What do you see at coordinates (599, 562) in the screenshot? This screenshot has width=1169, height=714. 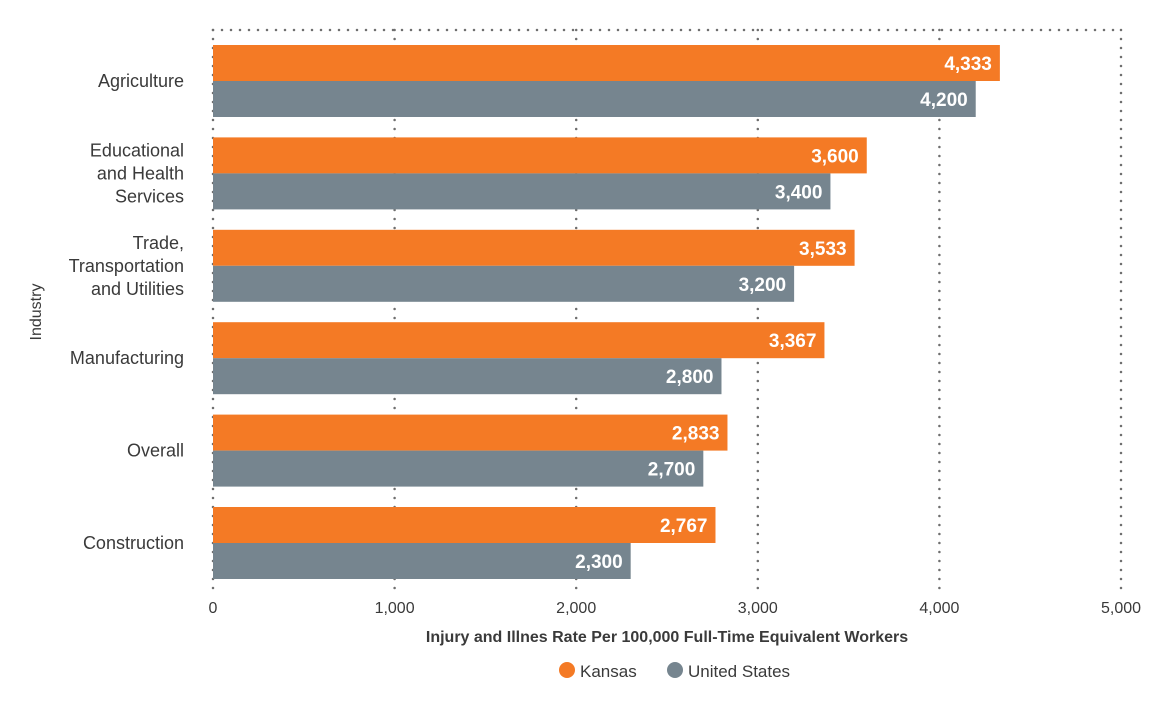 I see `data-label-united-states-5: 2,300` at bounding box center [599, 562].